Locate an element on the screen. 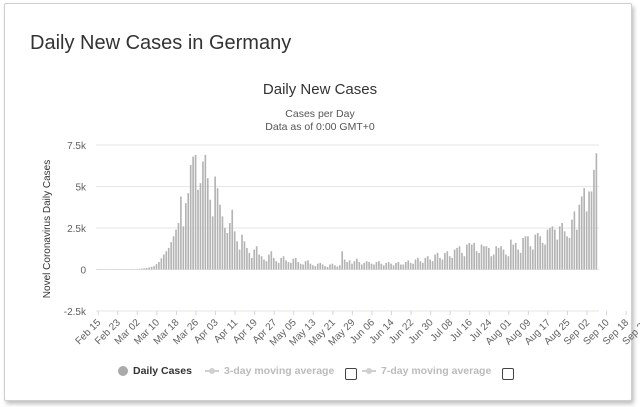 This screenshot has height=407, width=640. legend-label-3day-average: 3-day moving average is located at coordinates (279, 371).